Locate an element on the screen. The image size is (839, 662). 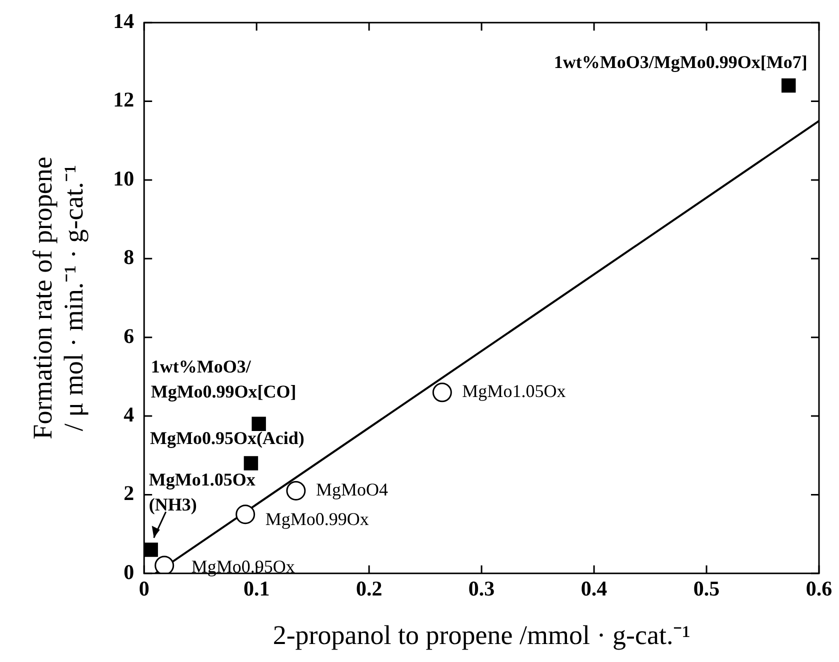
annotation: MgMo0.95Ox is located at coordinates (243, 566).